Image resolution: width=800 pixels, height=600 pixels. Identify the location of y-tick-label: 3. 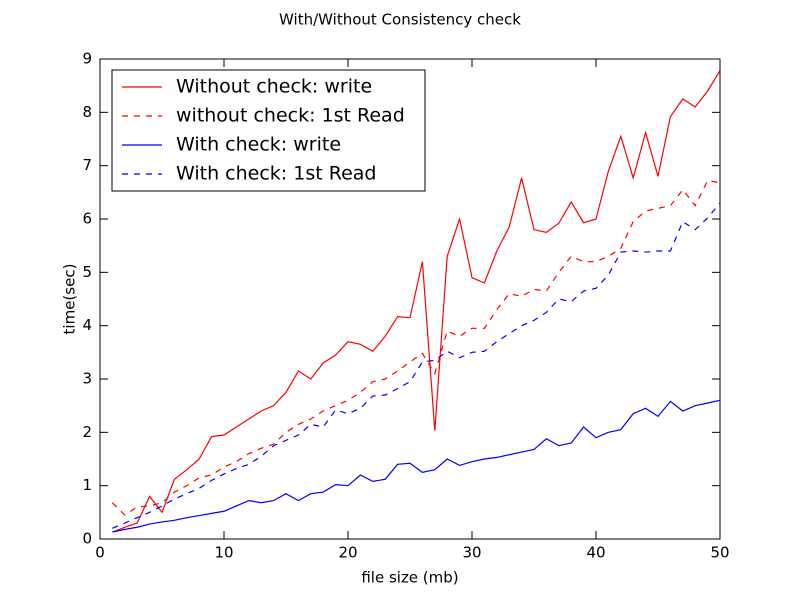
(87, 379).